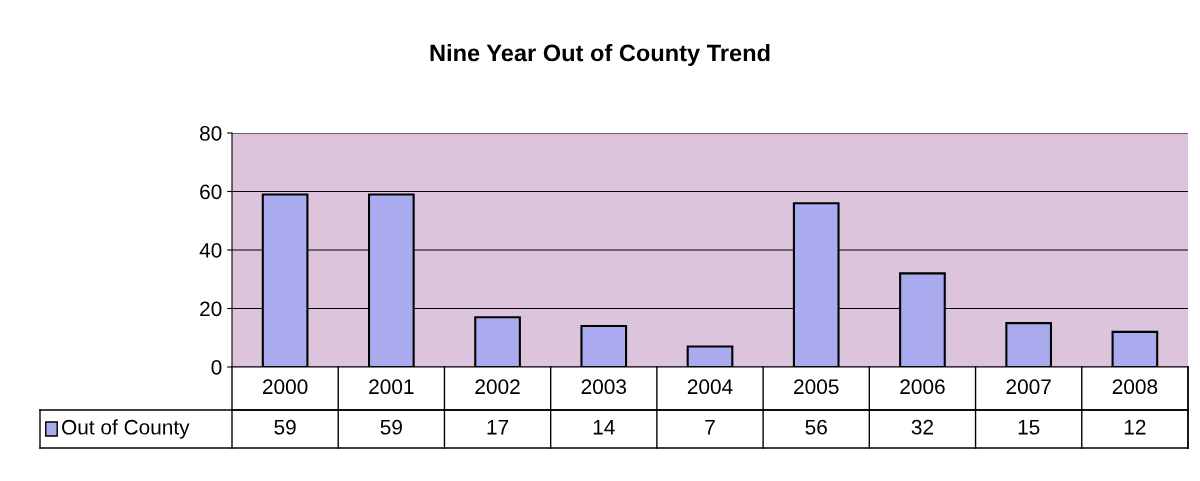 The image size is (1200, 481). I want to click on x-tick-label: 2001, so click(391, 387).